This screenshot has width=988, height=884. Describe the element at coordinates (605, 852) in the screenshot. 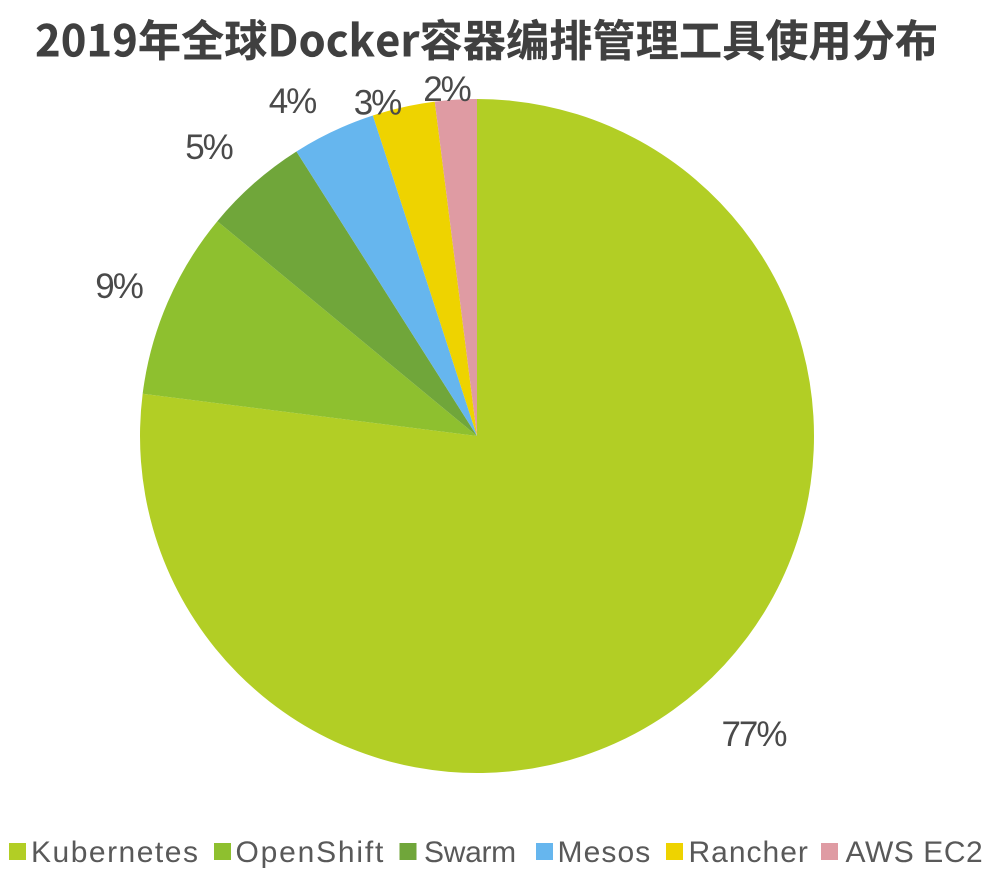

I see `svg-text: Mesos` at that location.